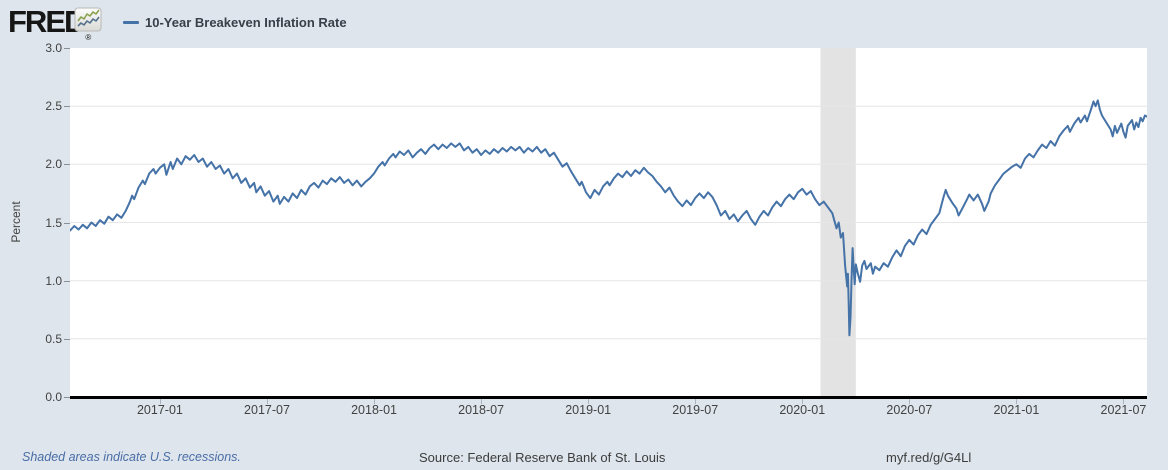  Describe the element at coordinates (131, 457) in the screenshot. I see `recession-note-link: Shaded areas indicate U.S. recessions.` at that location.